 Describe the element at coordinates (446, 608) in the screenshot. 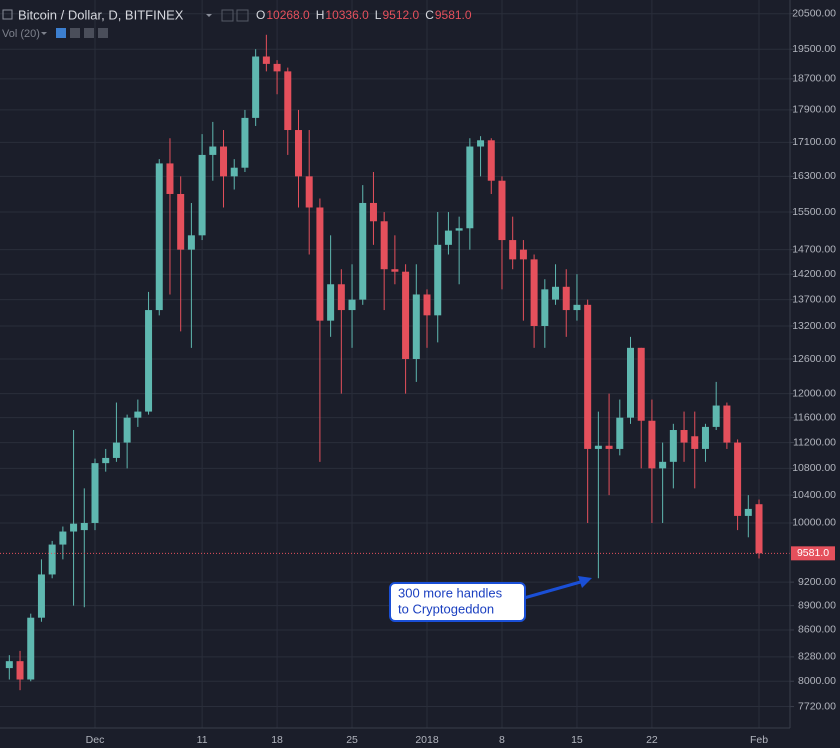

I see `annotation-text: to Cryptogeddon` at that location.